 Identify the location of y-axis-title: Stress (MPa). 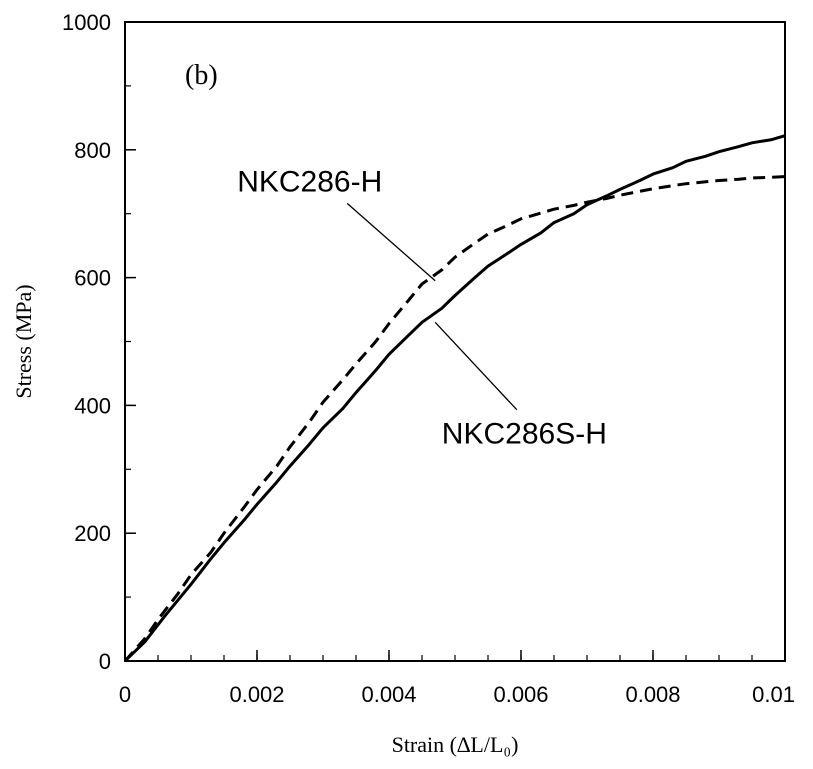
(23, 341).